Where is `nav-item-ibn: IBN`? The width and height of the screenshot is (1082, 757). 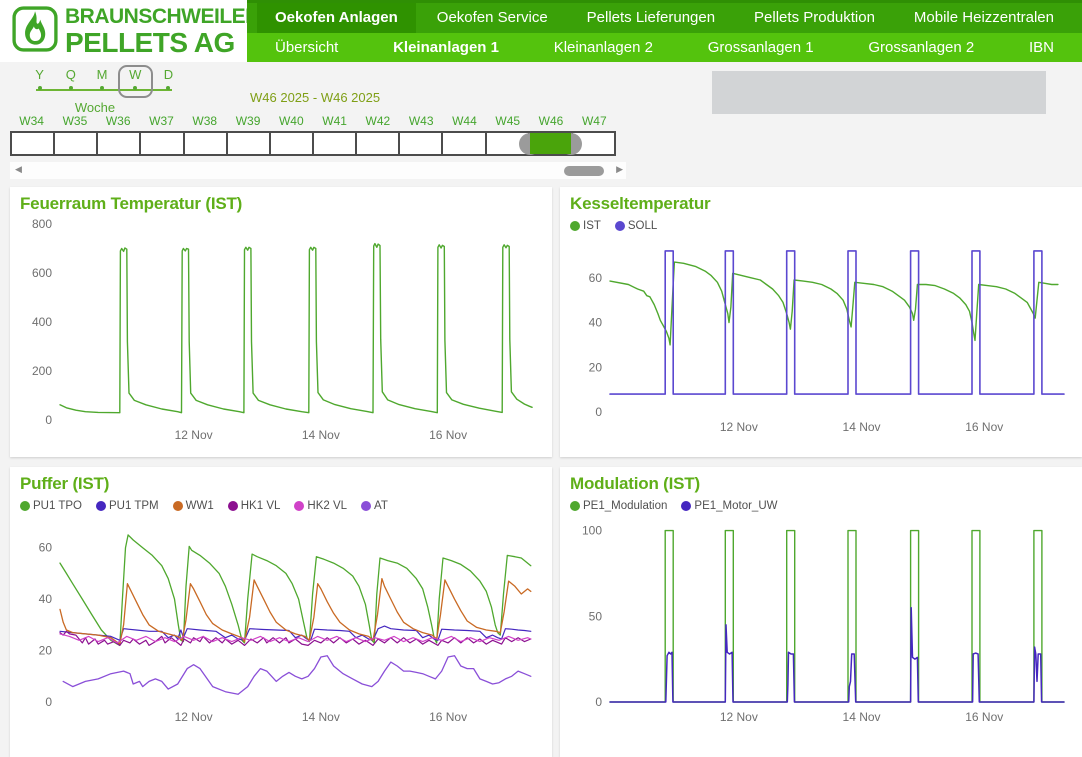
nav-item-ibn: IBN is located at coordinates (1041, 47).